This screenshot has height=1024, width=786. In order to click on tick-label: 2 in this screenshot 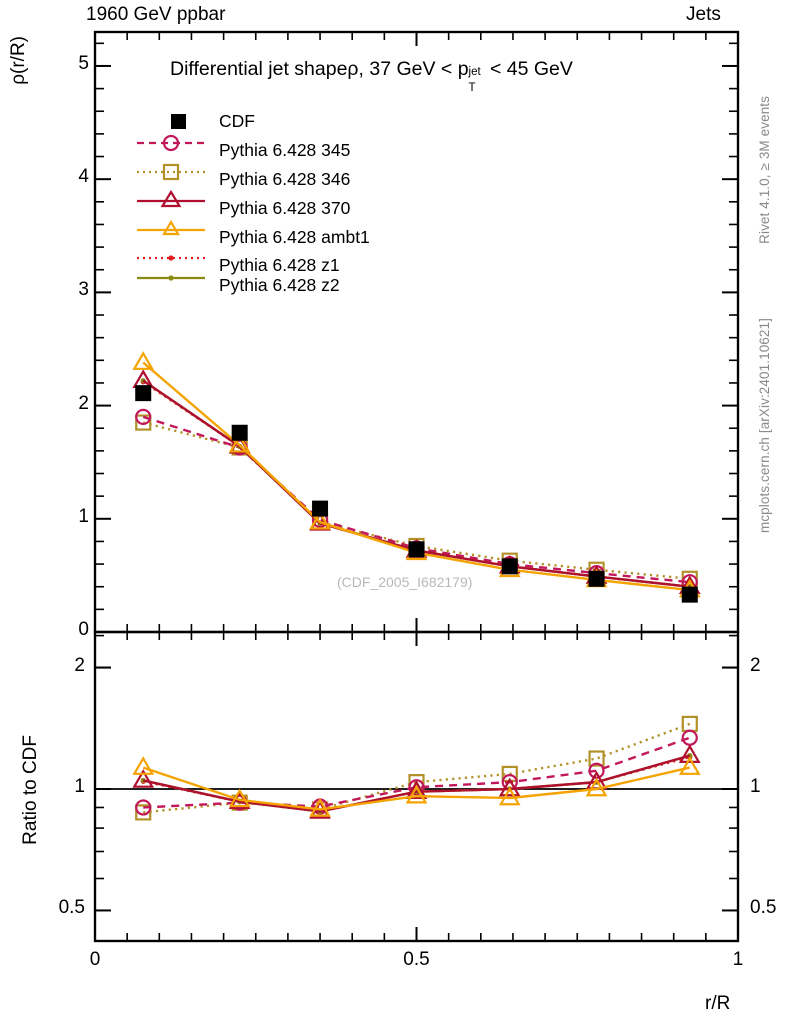, I will do `click(83, 403)`.